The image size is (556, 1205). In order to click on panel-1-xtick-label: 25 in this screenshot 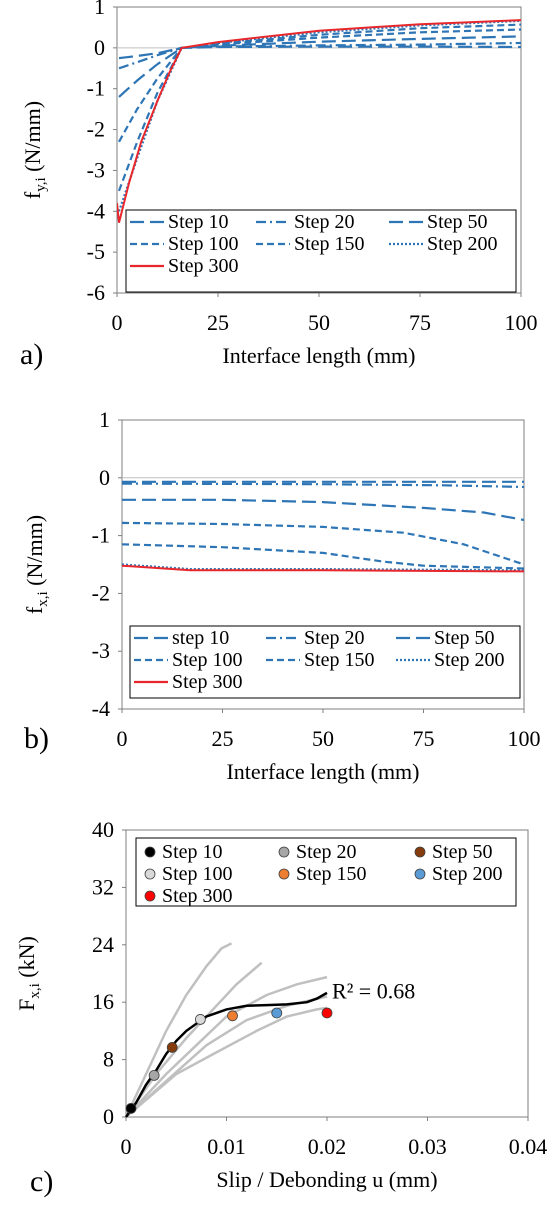, I will do `click(218, 322)`.